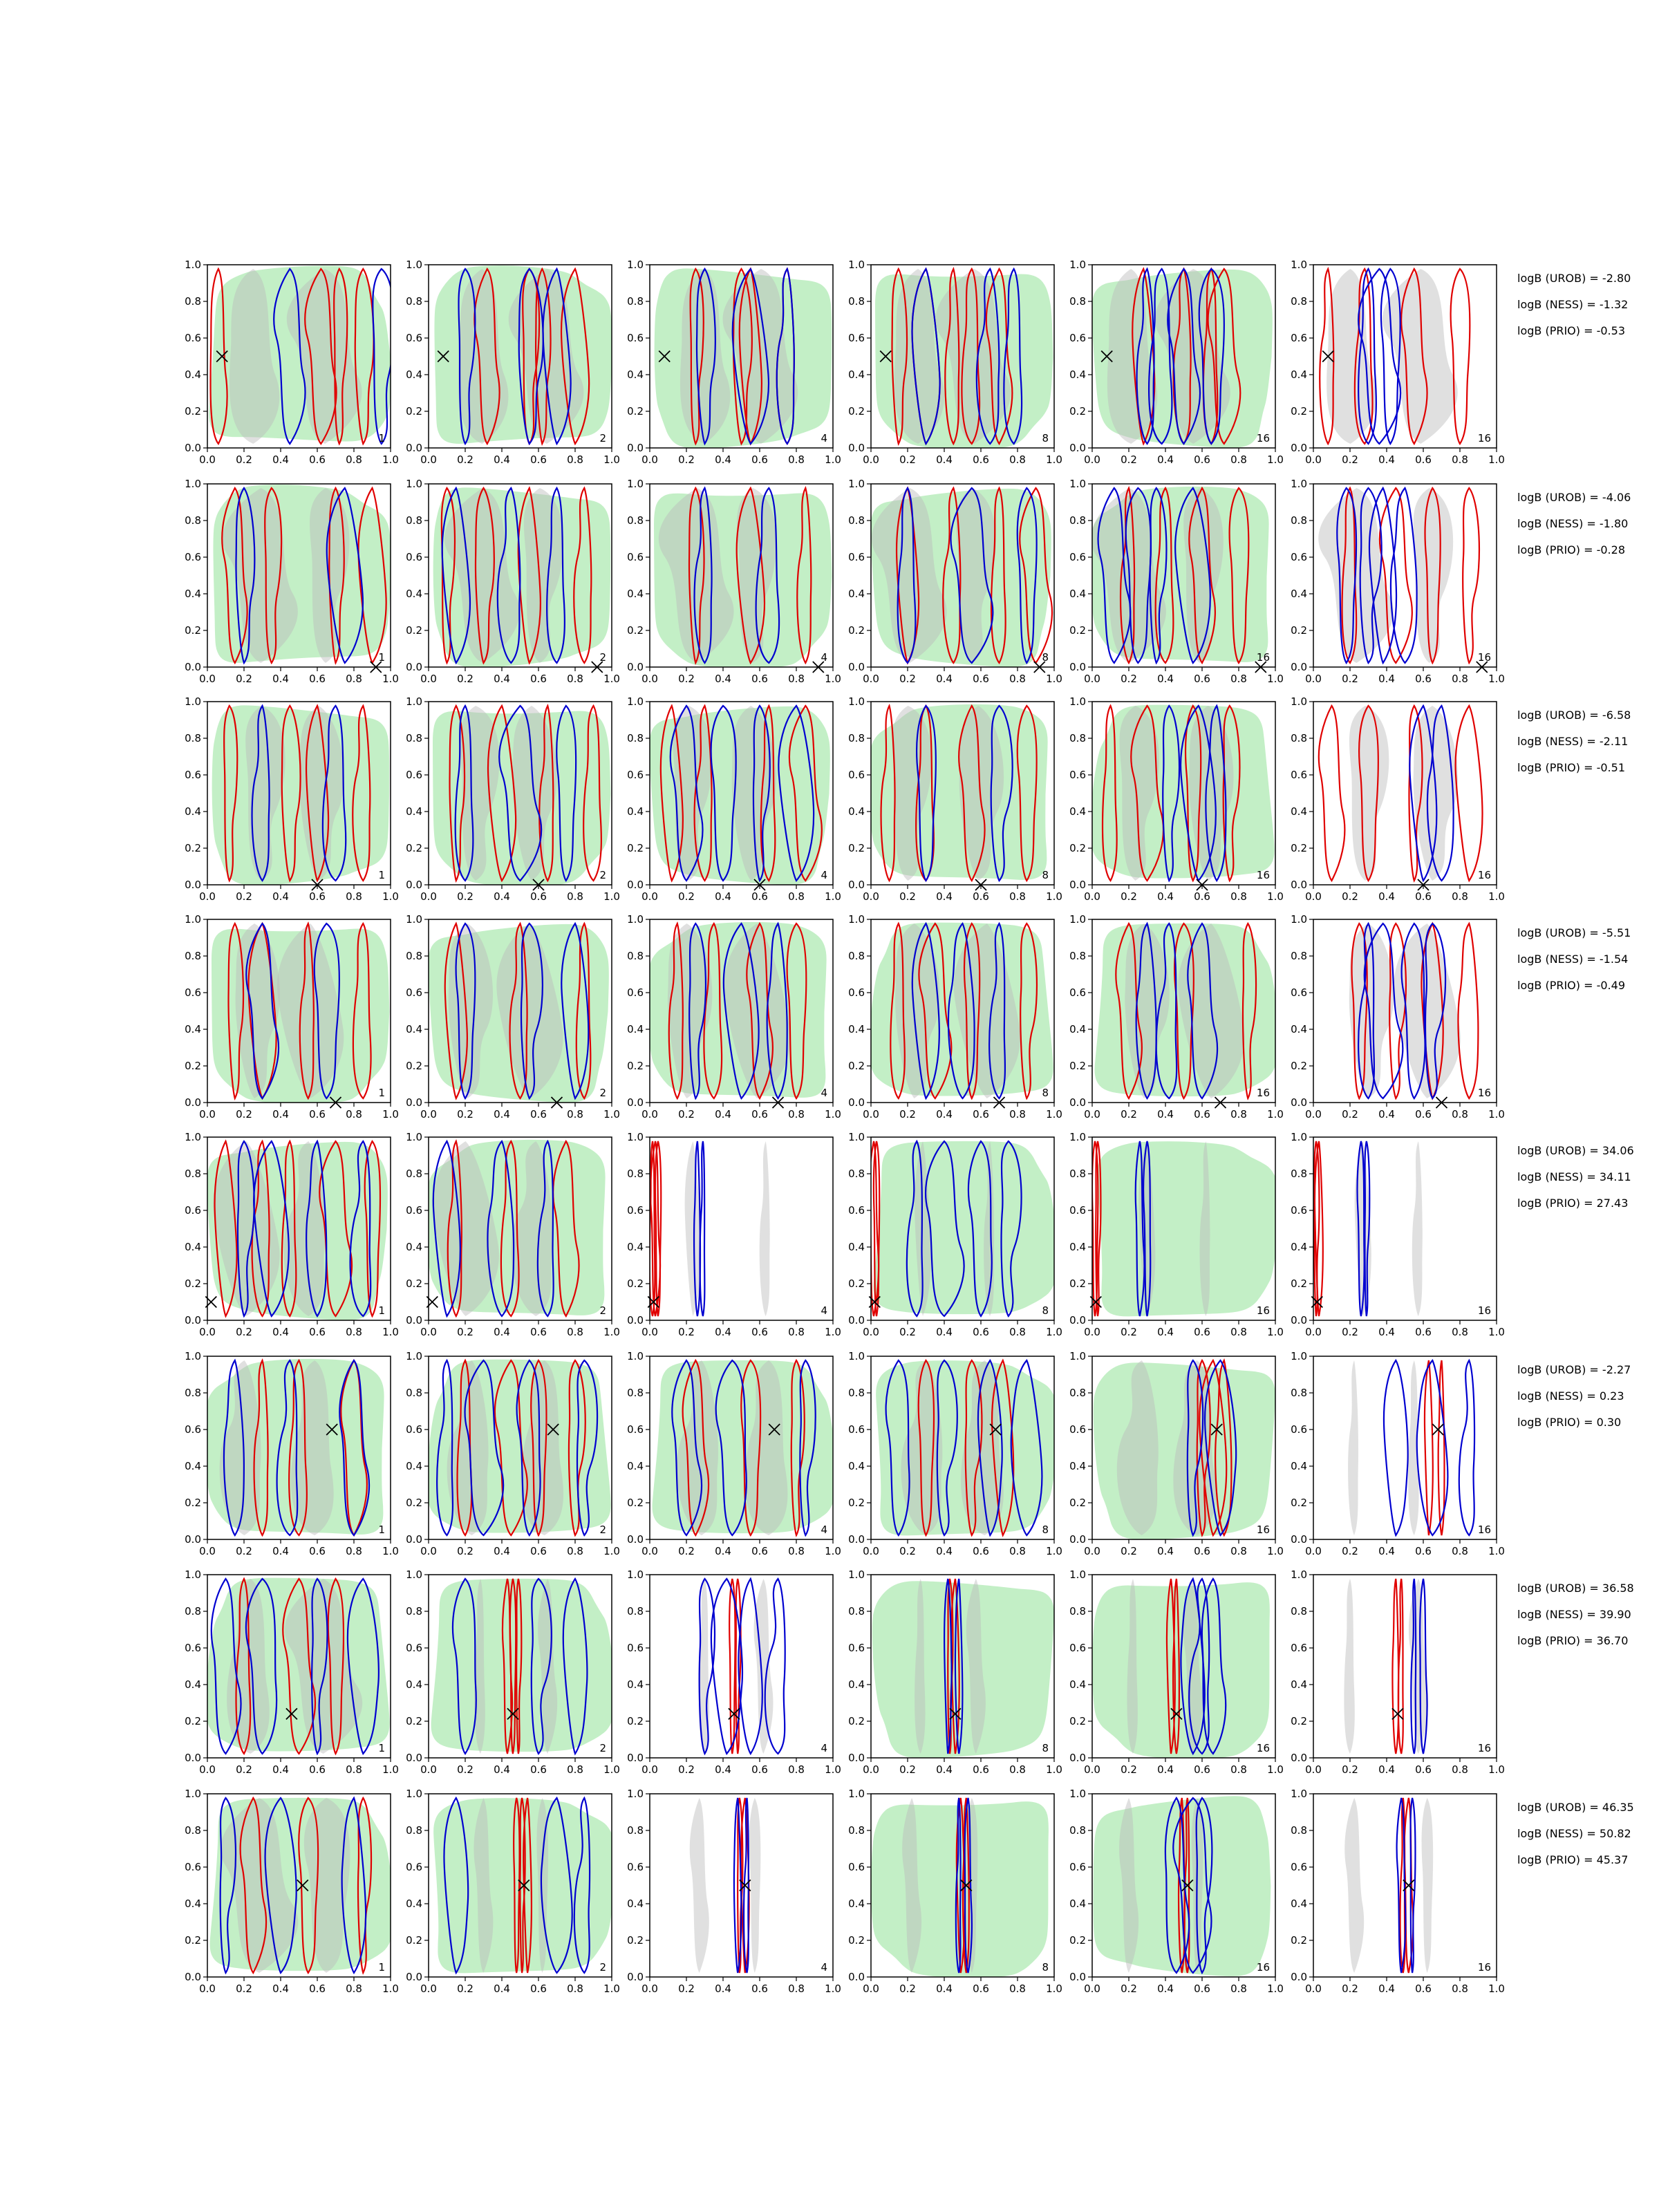 The width and height of the screenshot is (1659, 2212). Describe the element at coordinates (1045, 1748) in the screenshot. I see `panel-label: 8` at that location.